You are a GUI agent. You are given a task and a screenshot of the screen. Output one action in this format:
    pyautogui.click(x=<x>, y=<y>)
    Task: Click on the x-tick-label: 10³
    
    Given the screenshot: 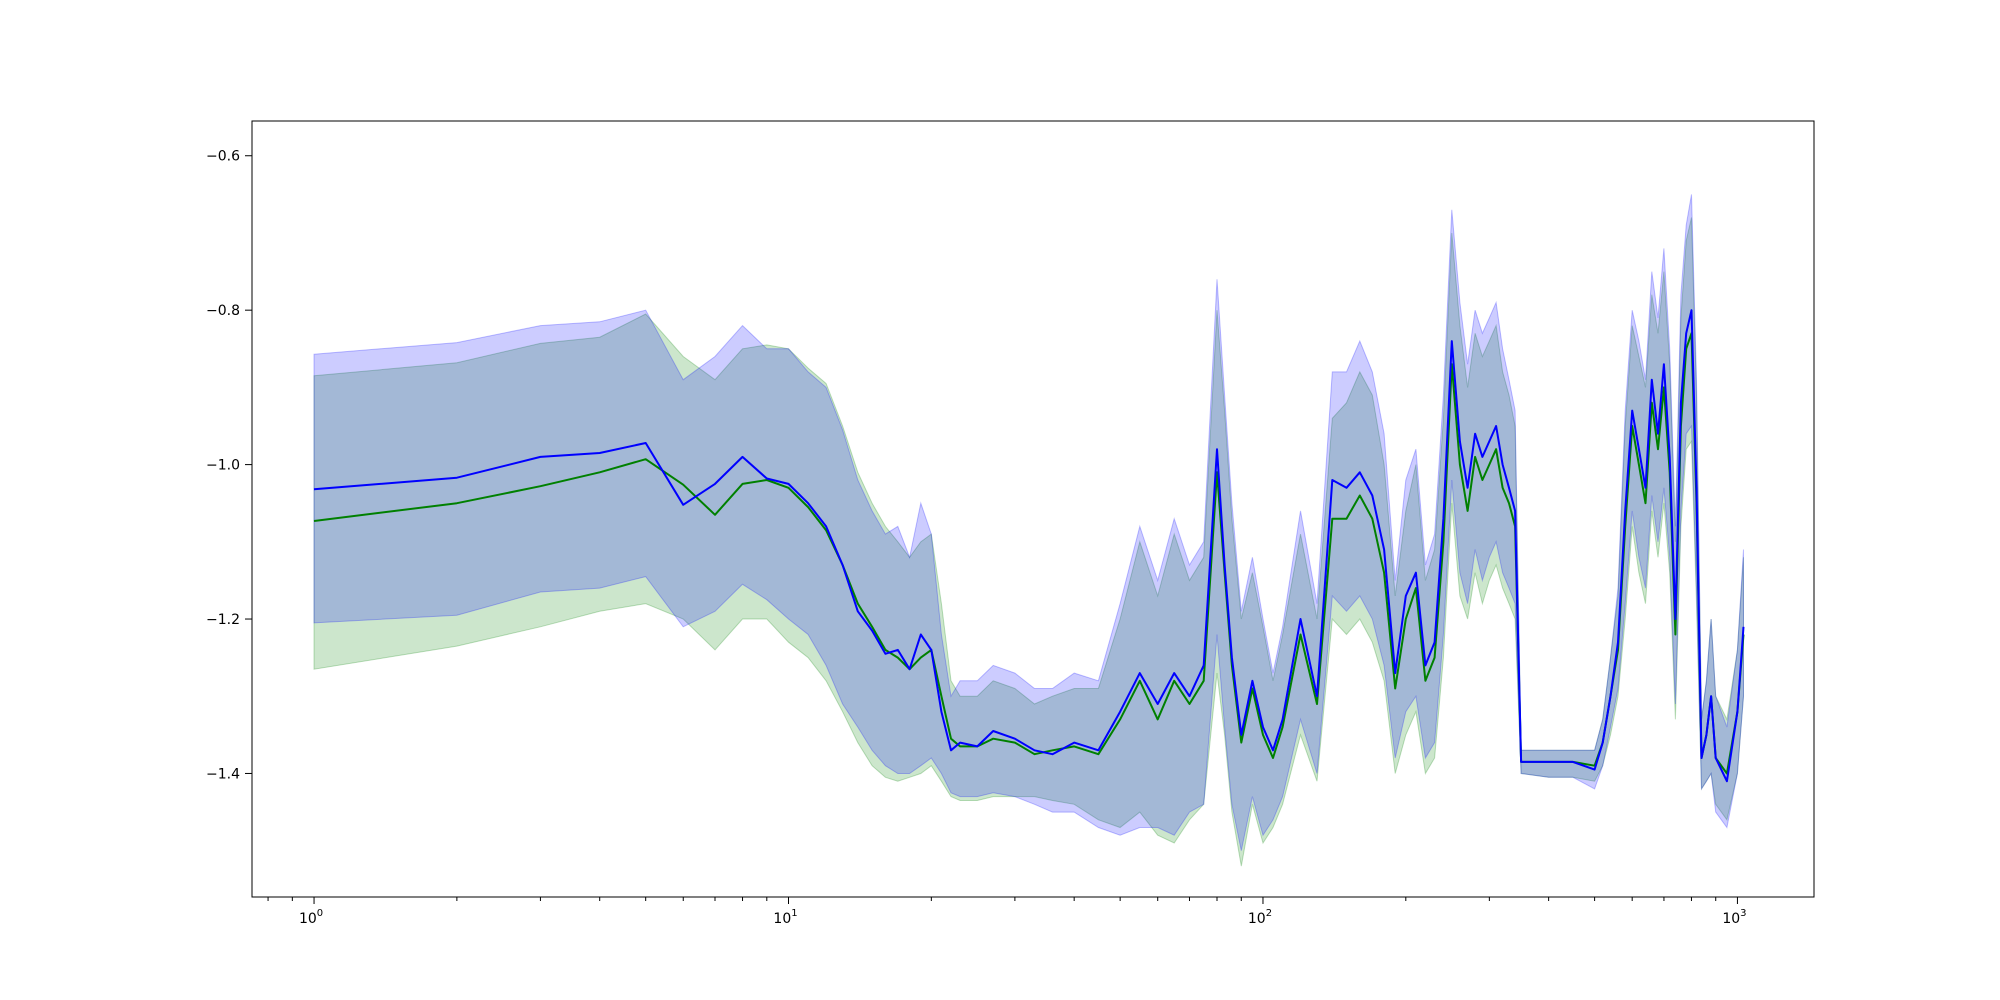 What is the action you would take?
    pyautogui.click(x=1734, y=917)
    